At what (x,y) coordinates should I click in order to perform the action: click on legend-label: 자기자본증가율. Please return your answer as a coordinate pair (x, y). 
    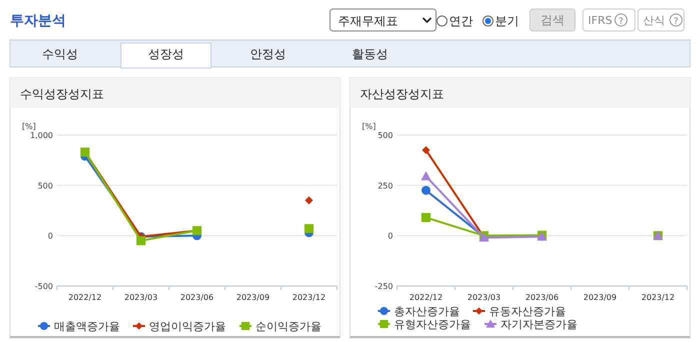
    Looking at the image, I should click on (539, 324).